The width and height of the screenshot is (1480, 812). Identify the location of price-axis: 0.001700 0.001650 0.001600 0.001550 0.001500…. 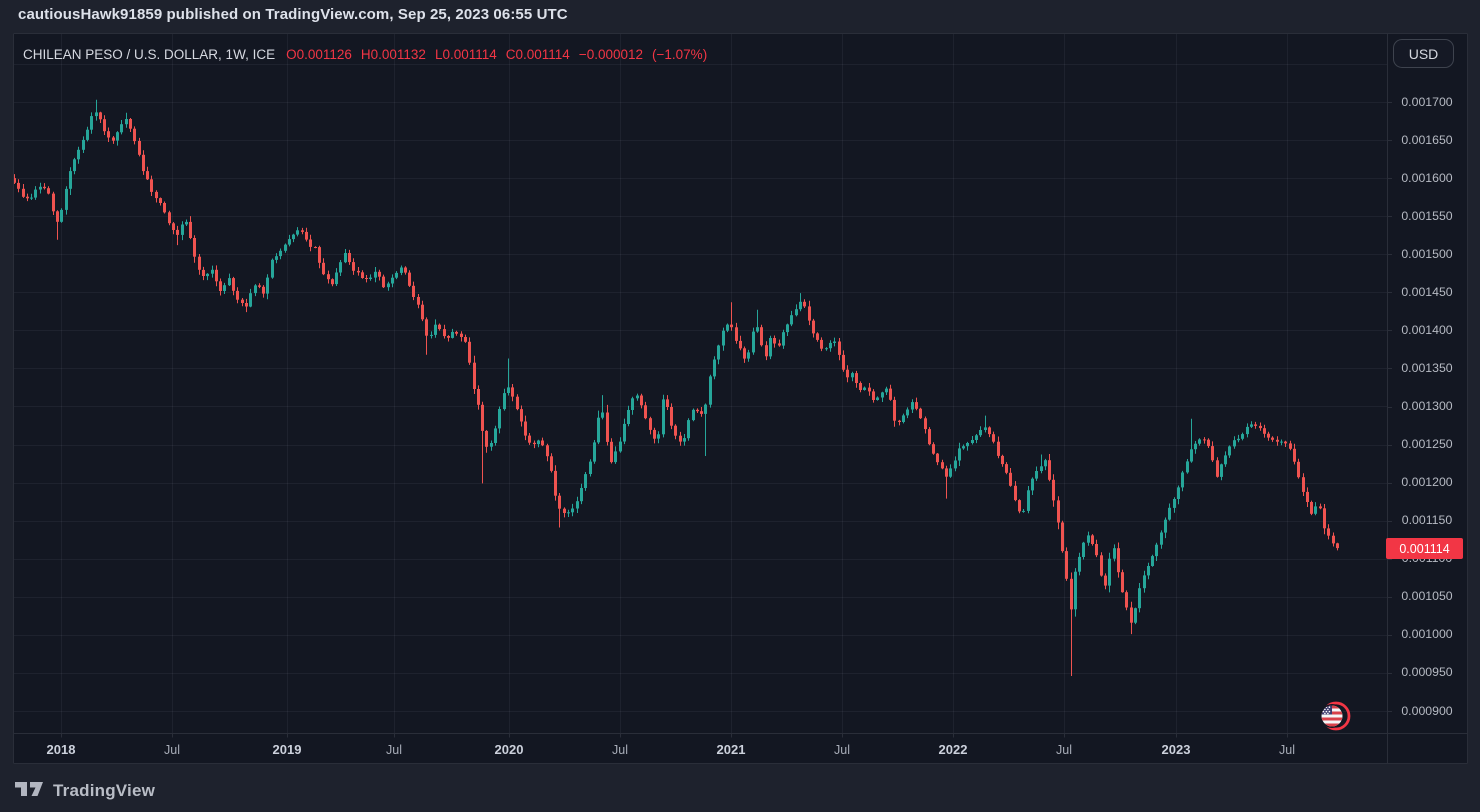
(1428, 383).